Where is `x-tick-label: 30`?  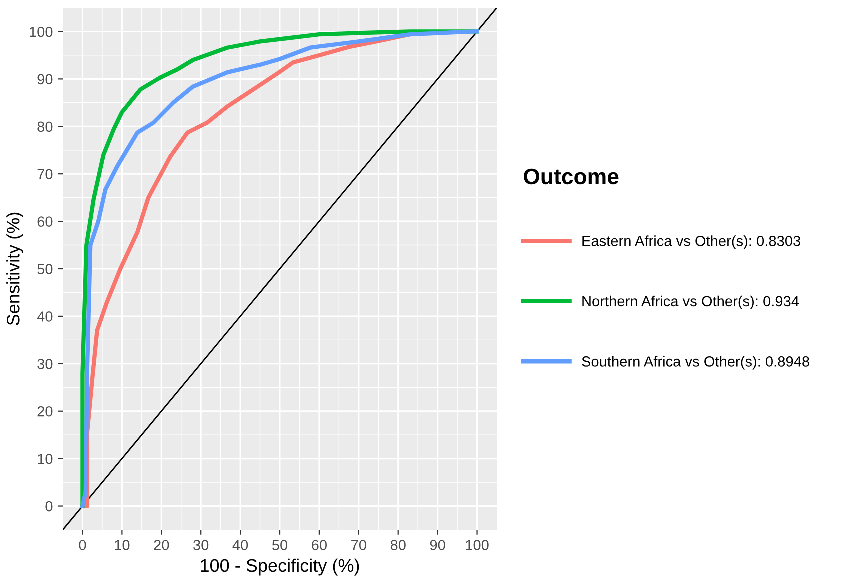
x-tick-label: 30 is located at coordinates (201, 545).